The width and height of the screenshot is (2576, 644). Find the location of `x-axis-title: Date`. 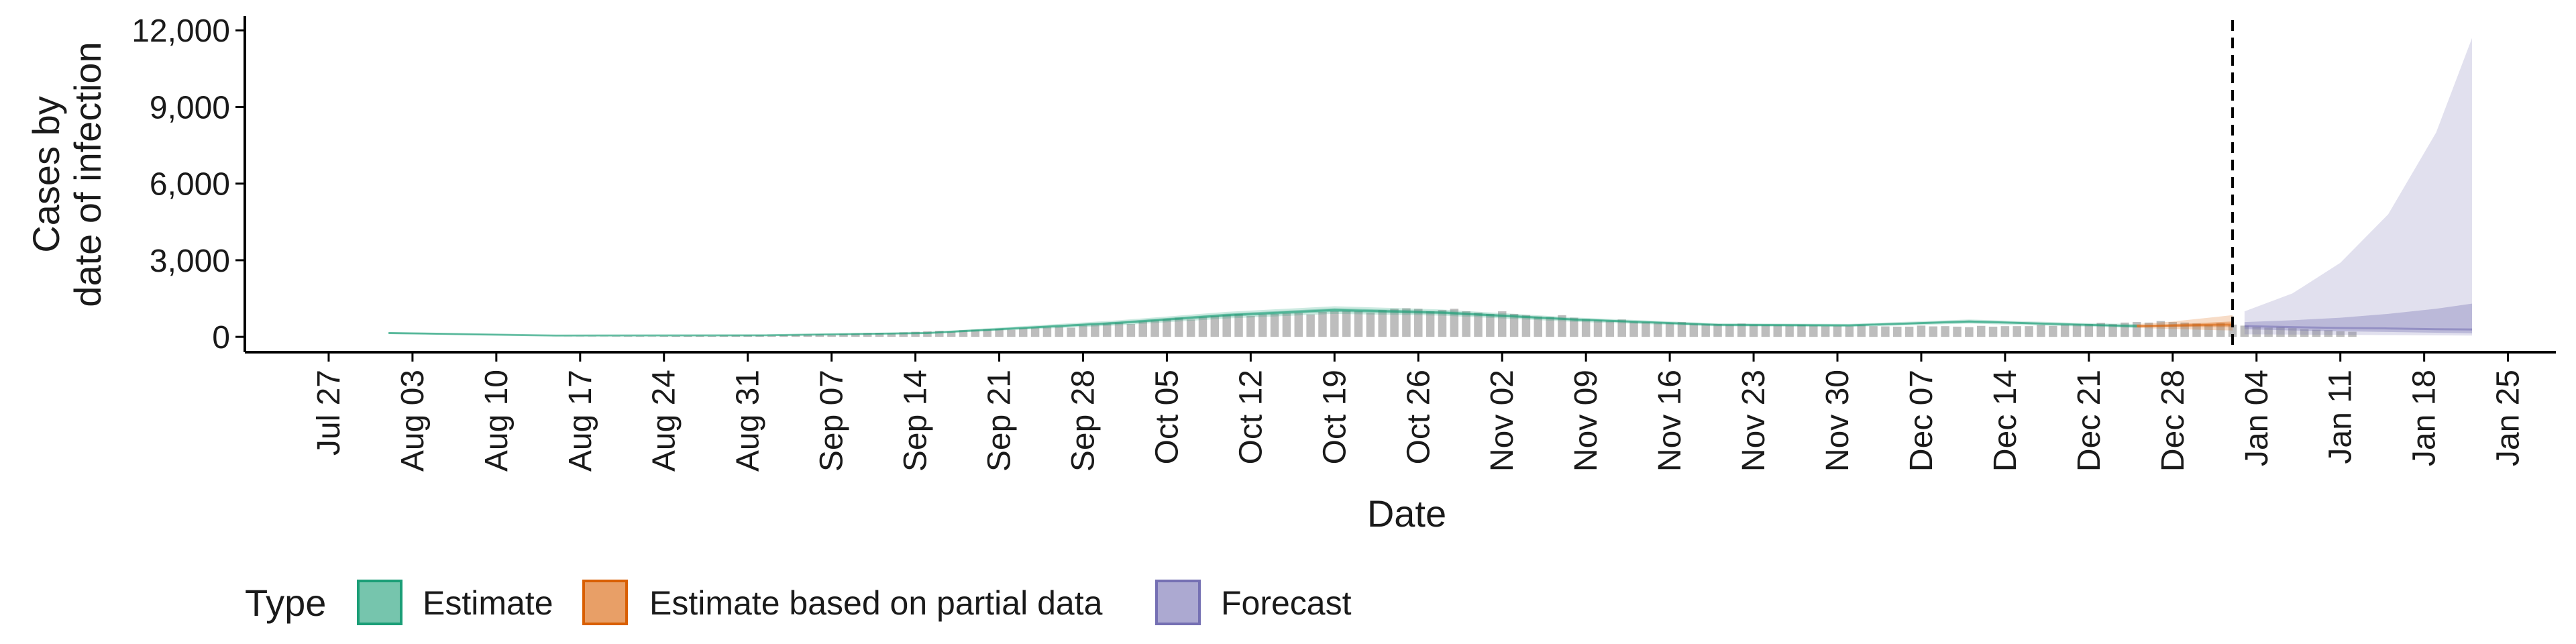

x-axis-title: Date is located at coordinates (1406, 513).